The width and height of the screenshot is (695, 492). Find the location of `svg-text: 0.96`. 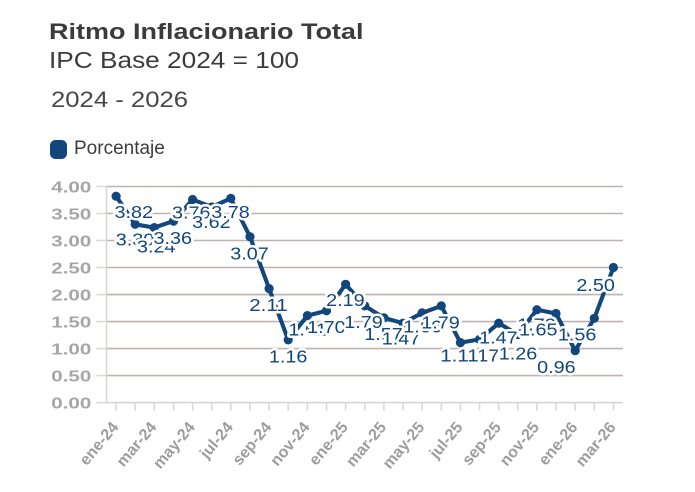

svg-text: 0.96 is located at coordinates (556, 367).